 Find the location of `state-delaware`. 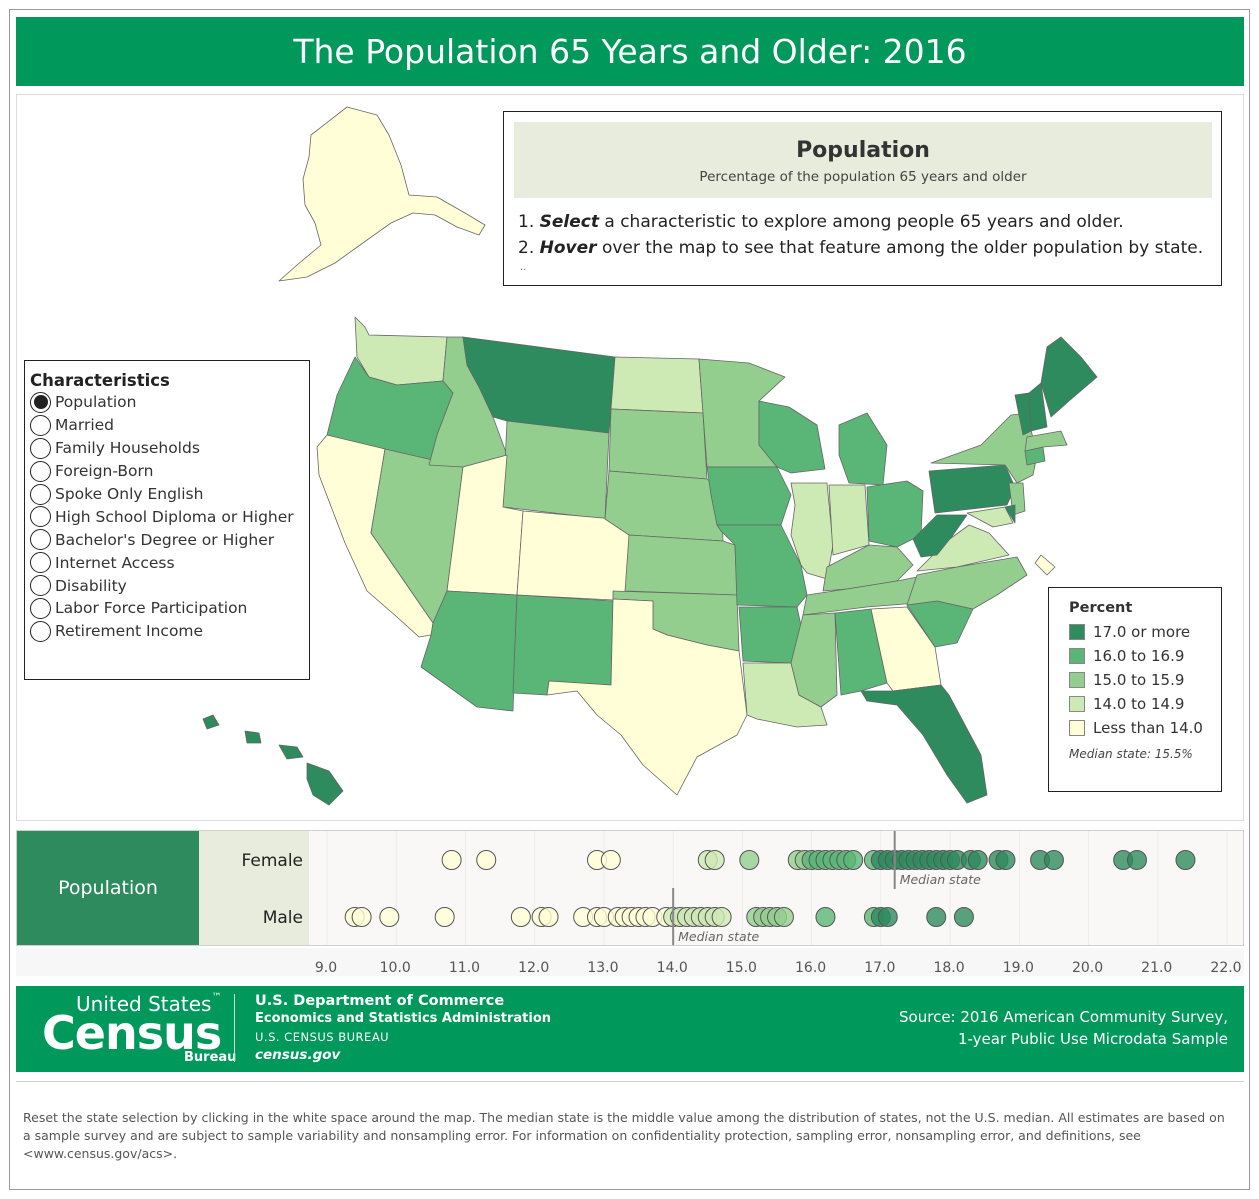

state-delaware is located at coordinates (1010, 514).